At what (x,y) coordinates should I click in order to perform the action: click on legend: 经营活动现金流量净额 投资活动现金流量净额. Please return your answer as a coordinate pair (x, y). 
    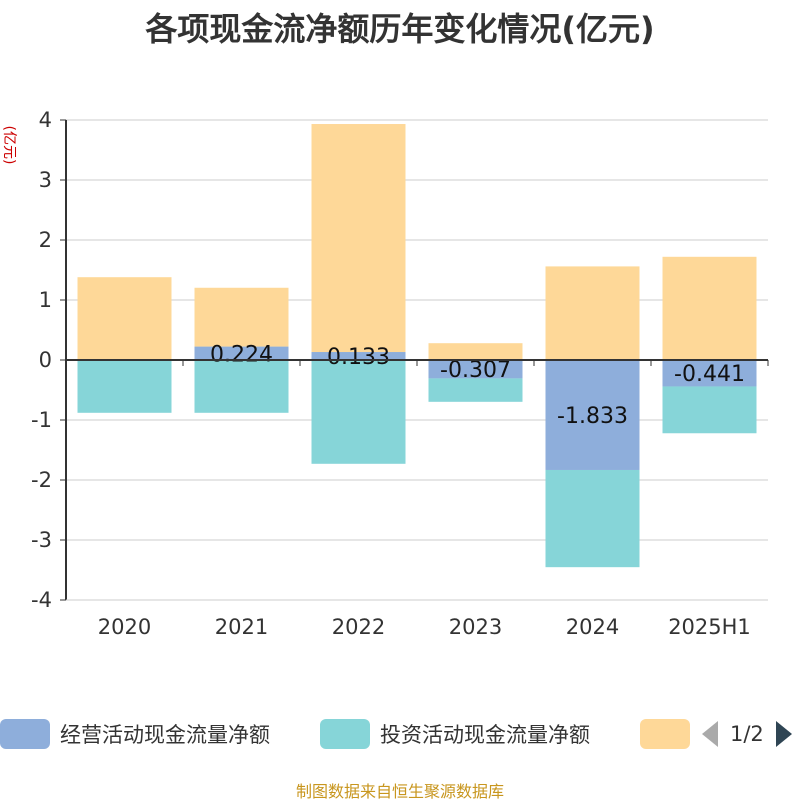
    Looking at the image, I should click on (400, 734).